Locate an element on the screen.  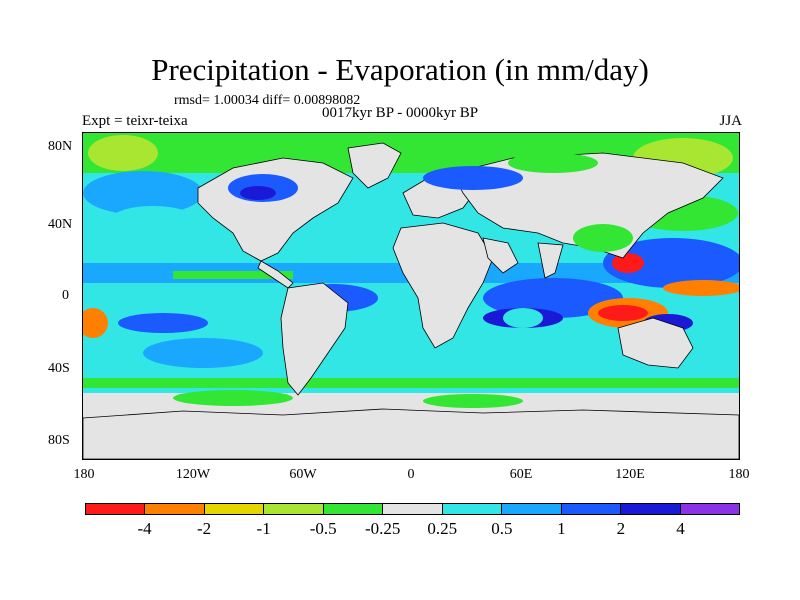
colorbar is located at coordinates (412, 509).